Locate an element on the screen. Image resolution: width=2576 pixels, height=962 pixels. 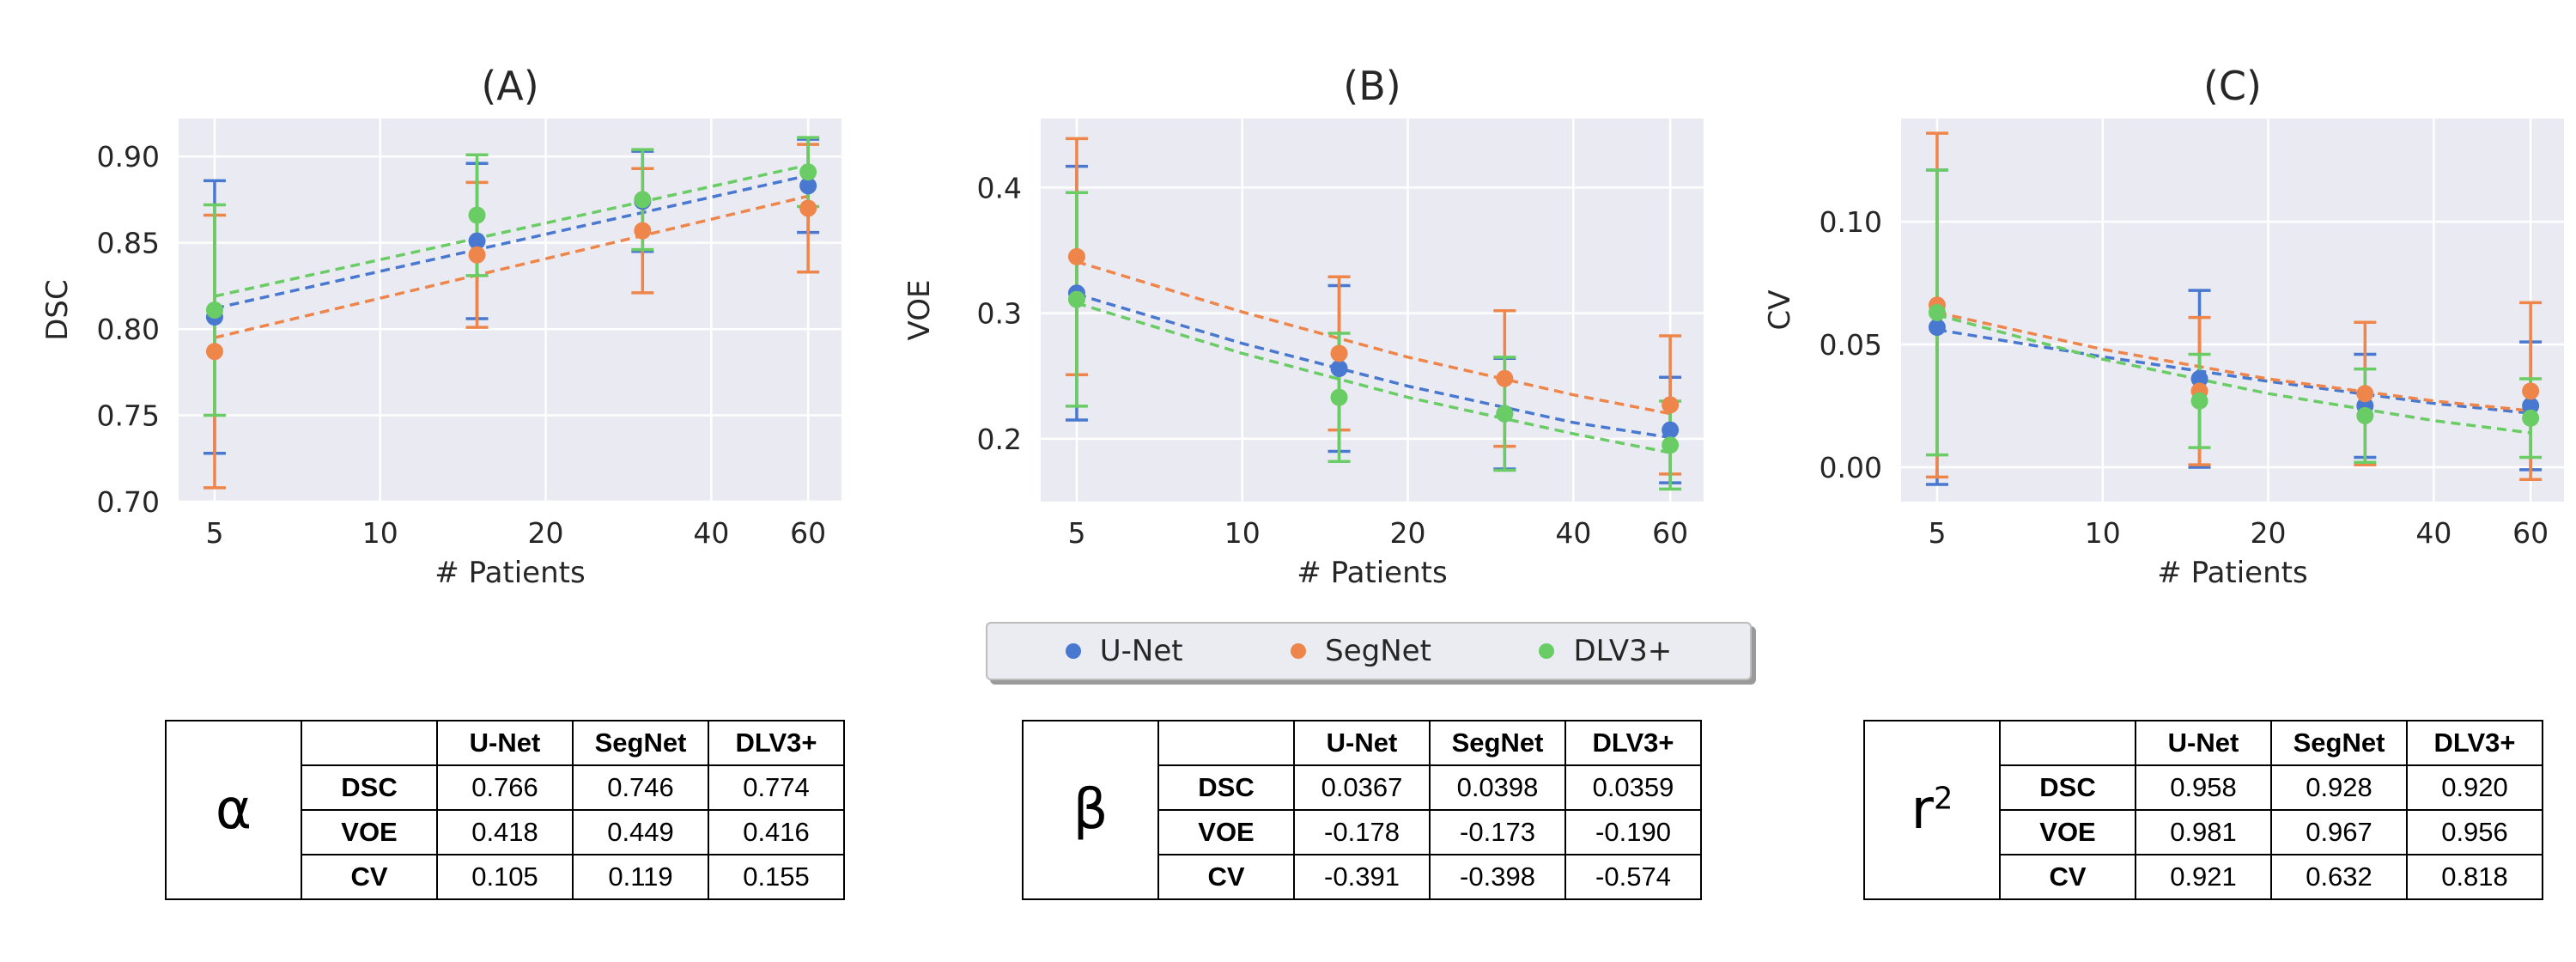
table-cell: 0.774 is located at coordinates (777, 787).